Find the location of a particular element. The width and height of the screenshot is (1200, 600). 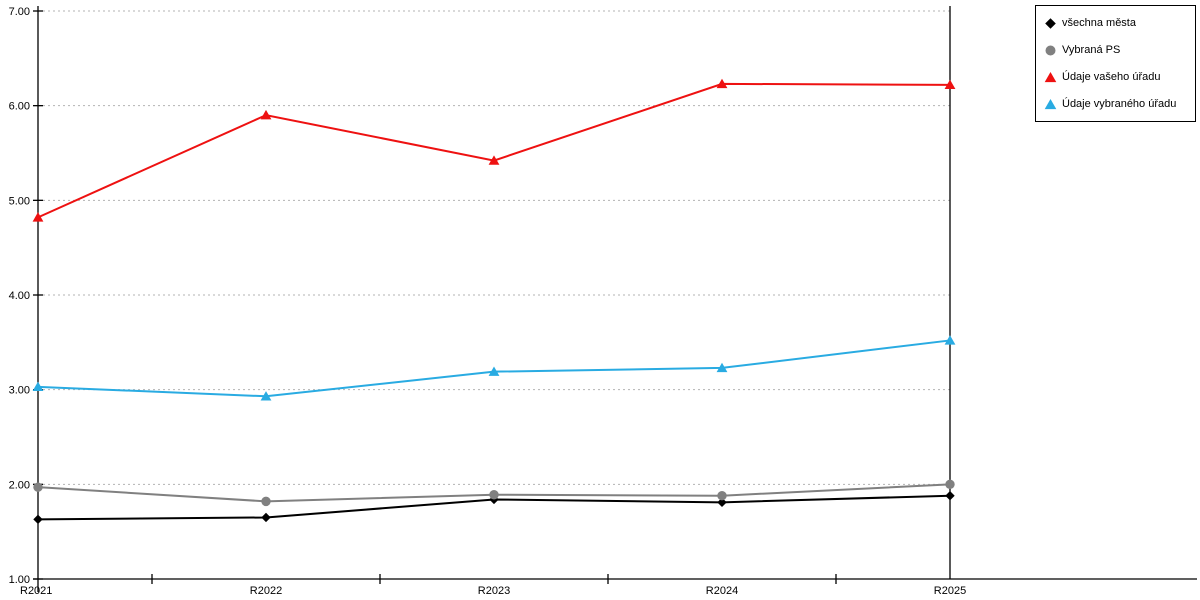

y-axis-label: 6.00 is located at coordinates (19, 107).